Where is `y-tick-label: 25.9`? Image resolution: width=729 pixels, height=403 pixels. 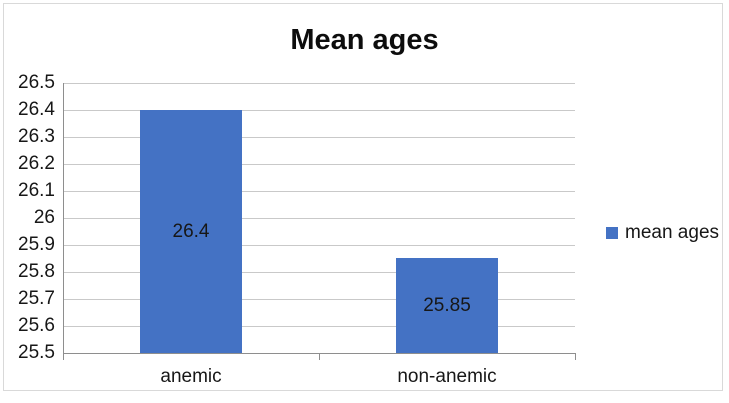
y-tick-label: 25.9 is located at coordinates (36, 244).